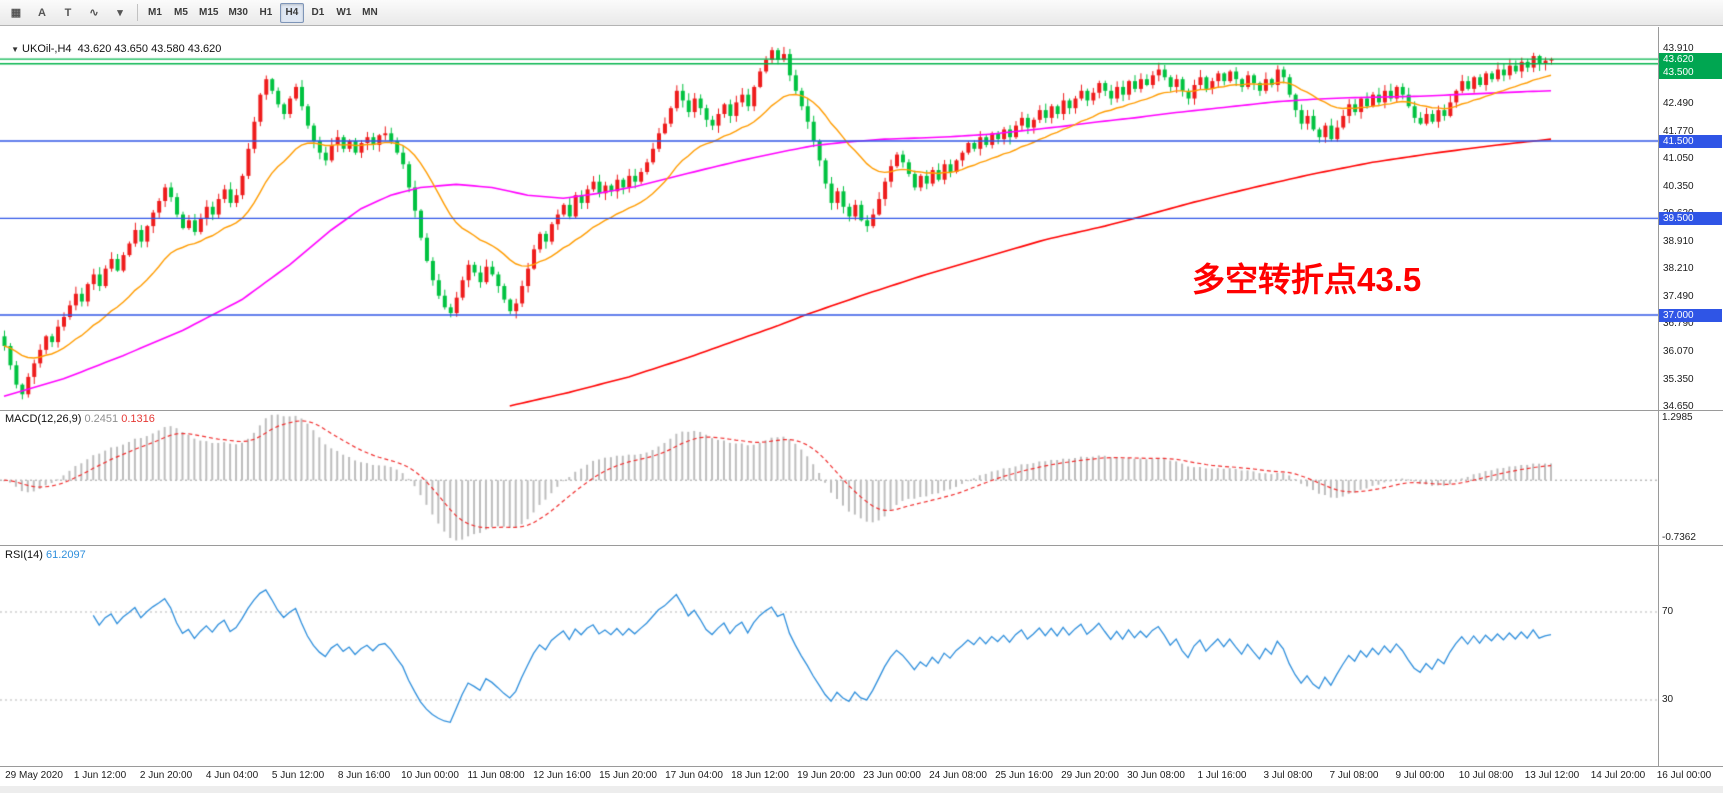  What do you see at coordinates (628, 775) in the screenshot?
I see `time-label: 15 Jun 20:00` at bounding box center [628, 775].